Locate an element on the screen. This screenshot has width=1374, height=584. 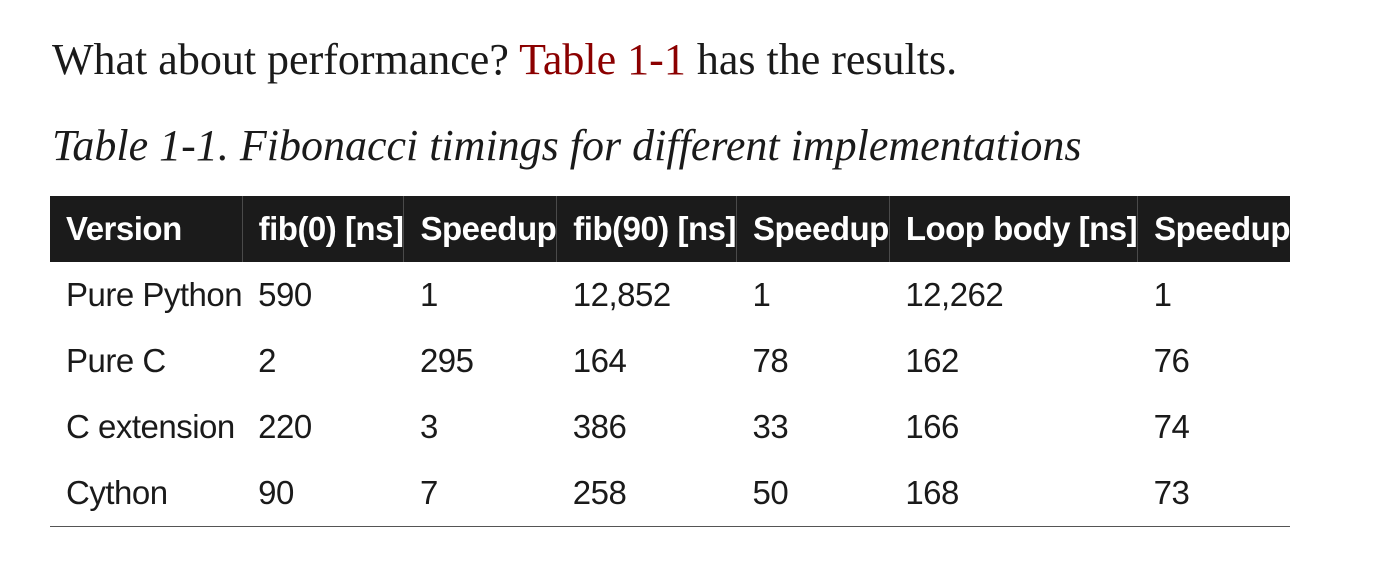
table-row: Pure Python 590 1 12,852 1 12,262 1 is located at coordinates (670, 295).